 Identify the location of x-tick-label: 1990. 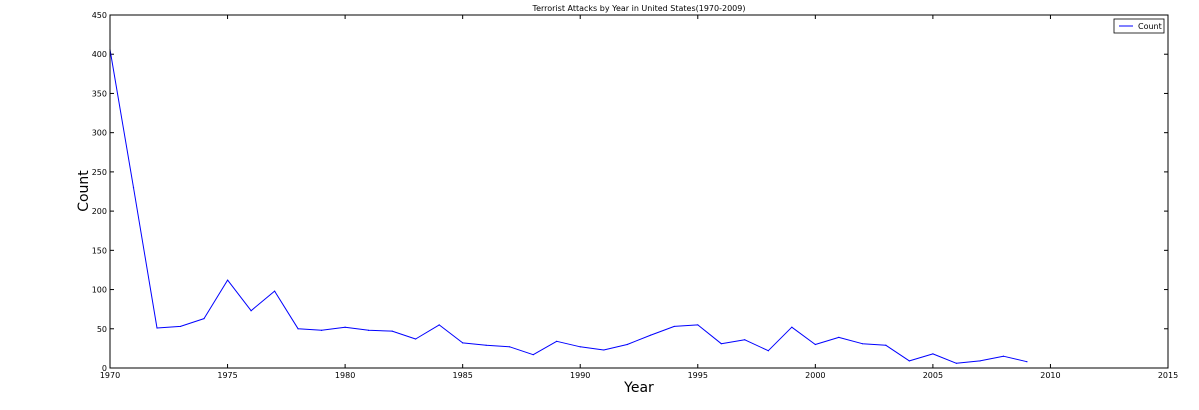
(580, 375).